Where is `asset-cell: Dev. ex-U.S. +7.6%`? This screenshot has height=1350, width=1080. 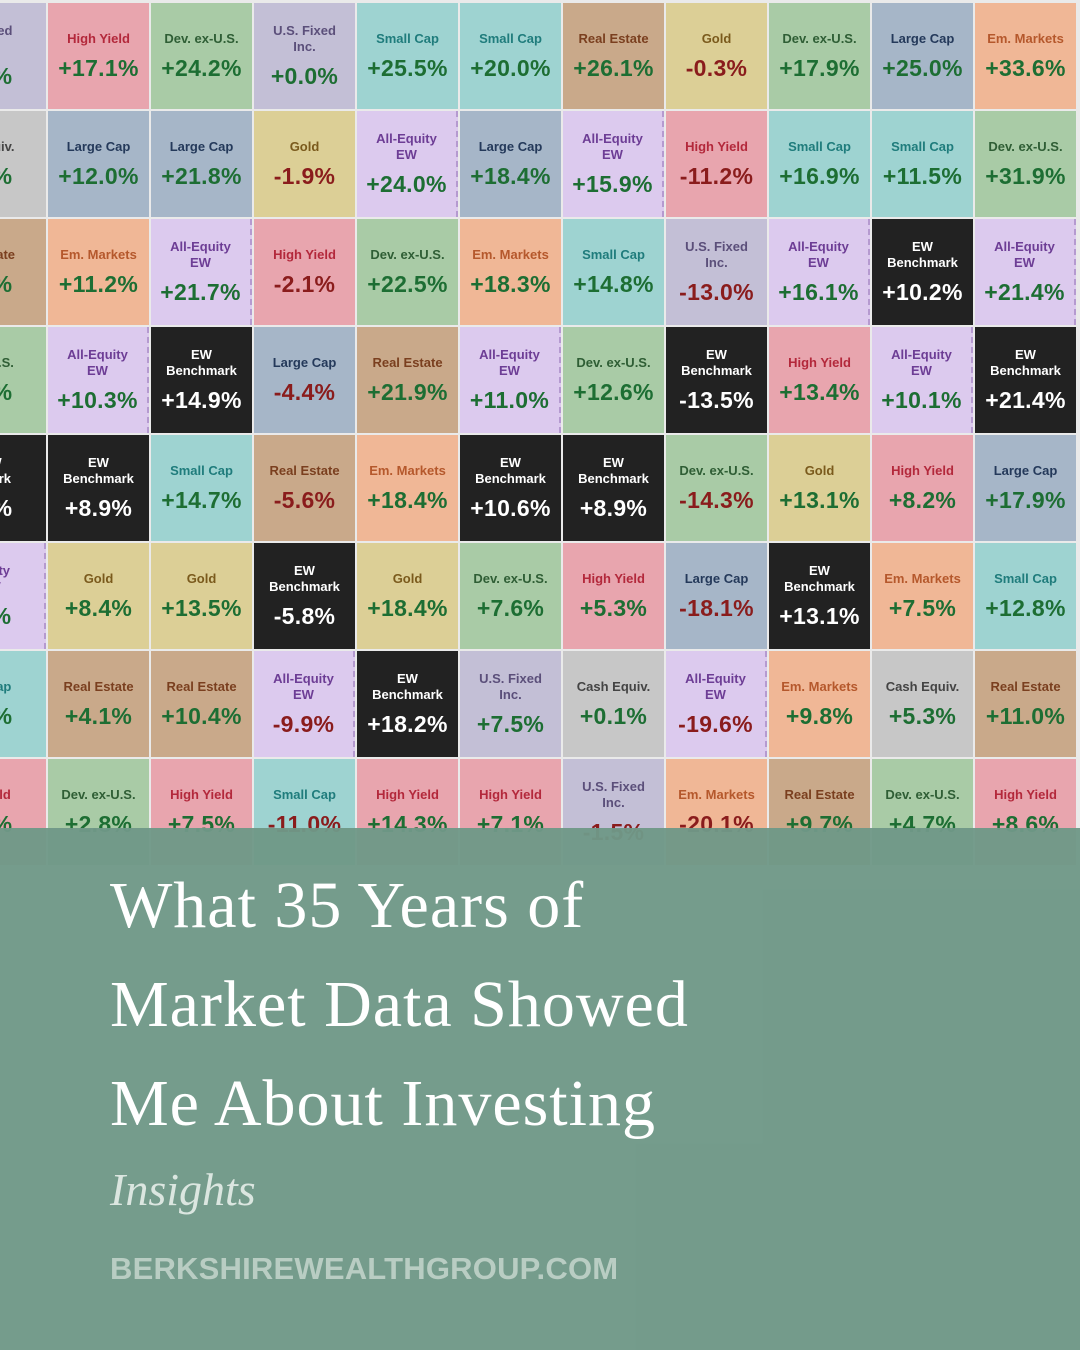 asset-cell: Dev. ex-U.S. +7.6% is located at coordinates (510, 596).